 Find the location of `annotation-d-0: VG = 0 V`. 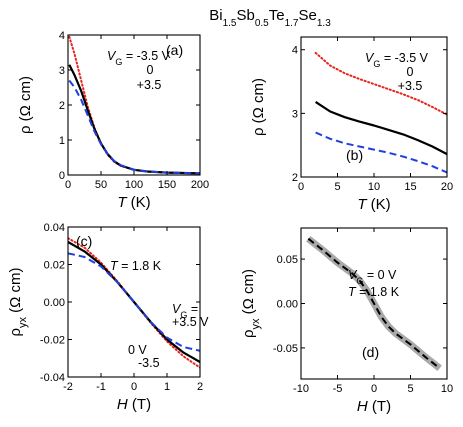

annotation-d-0: VG = 0 V is located at coordinates (372, 277).